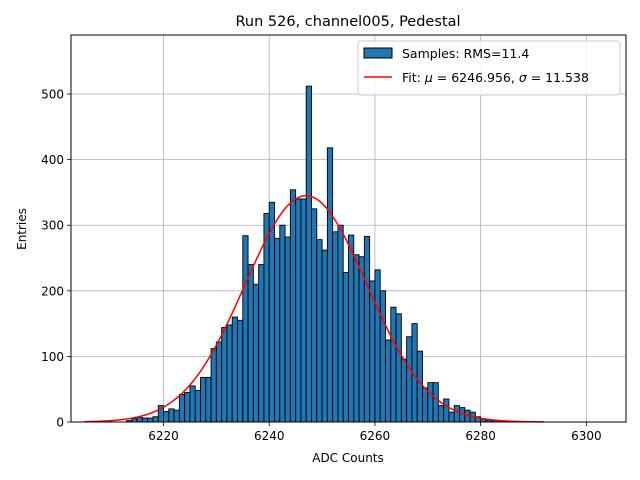  What do you see at coordinates (52, 226) in the screenshot?
I see `y-tick-label: 300` at bounding box center [52, 226].